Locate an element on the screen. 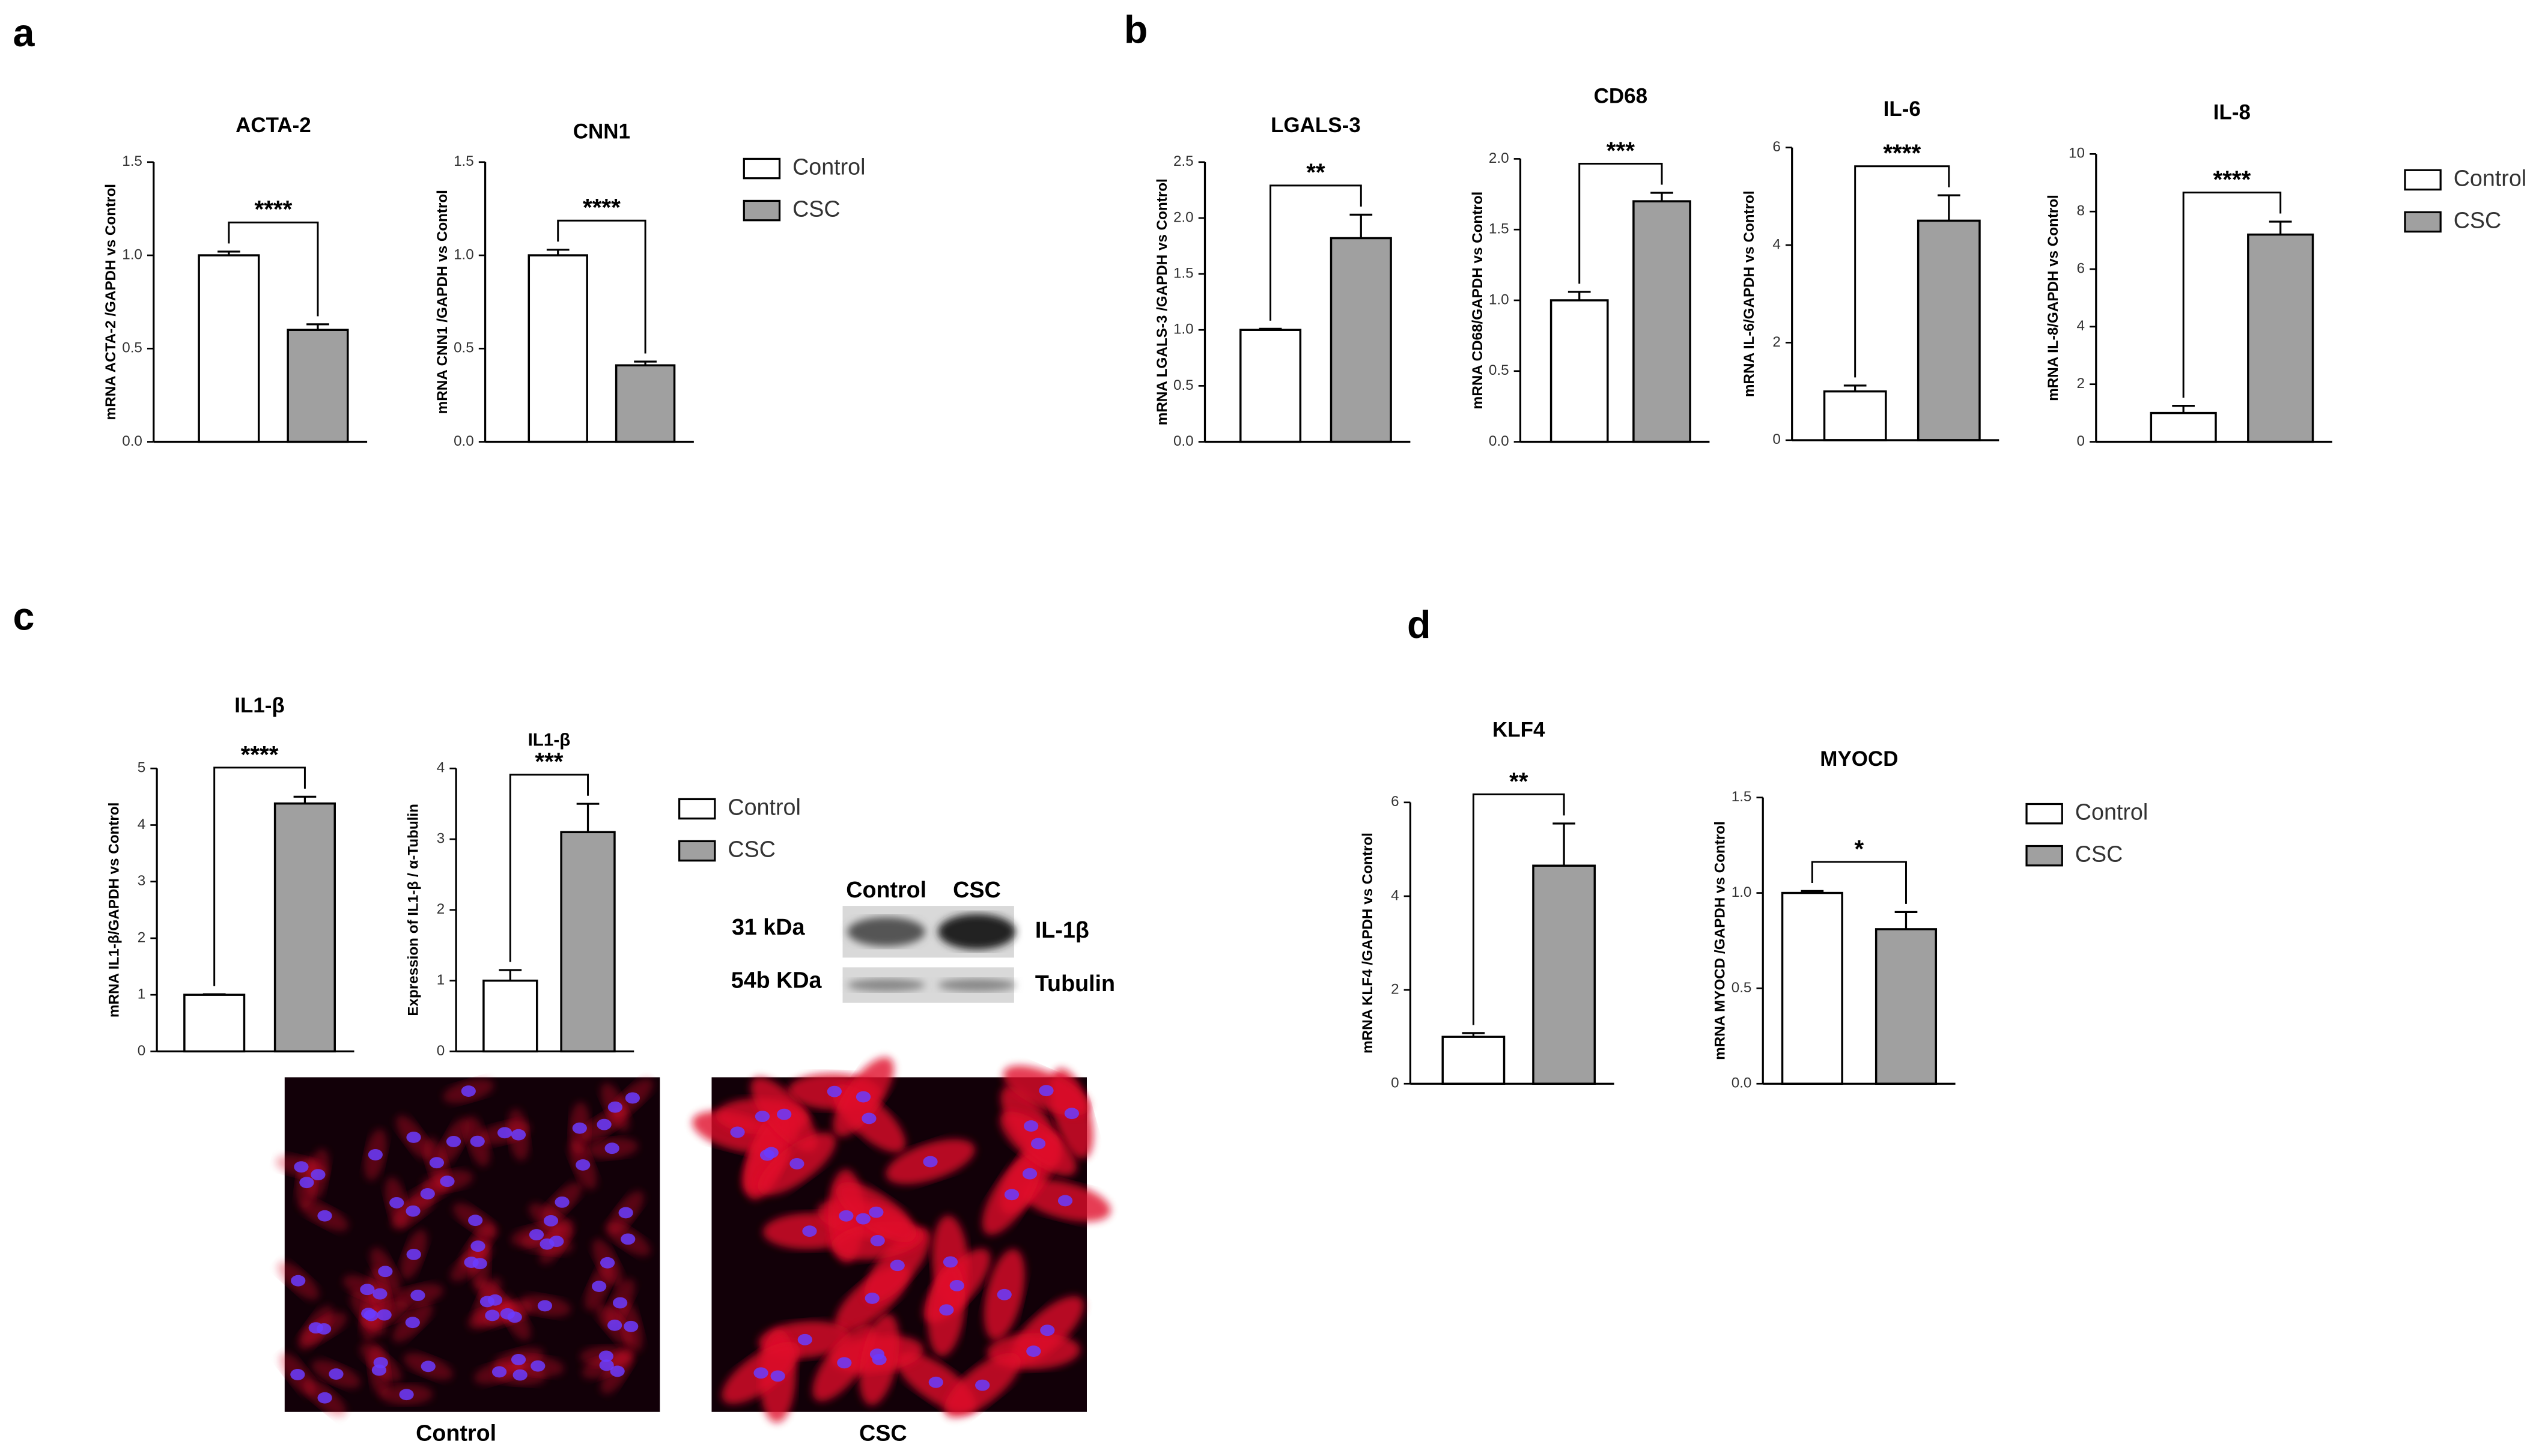 Image resolution: width=2536 pixels, height=1456 pixels. micrograph-caption: CSC is located at coordinates (883, 1432).